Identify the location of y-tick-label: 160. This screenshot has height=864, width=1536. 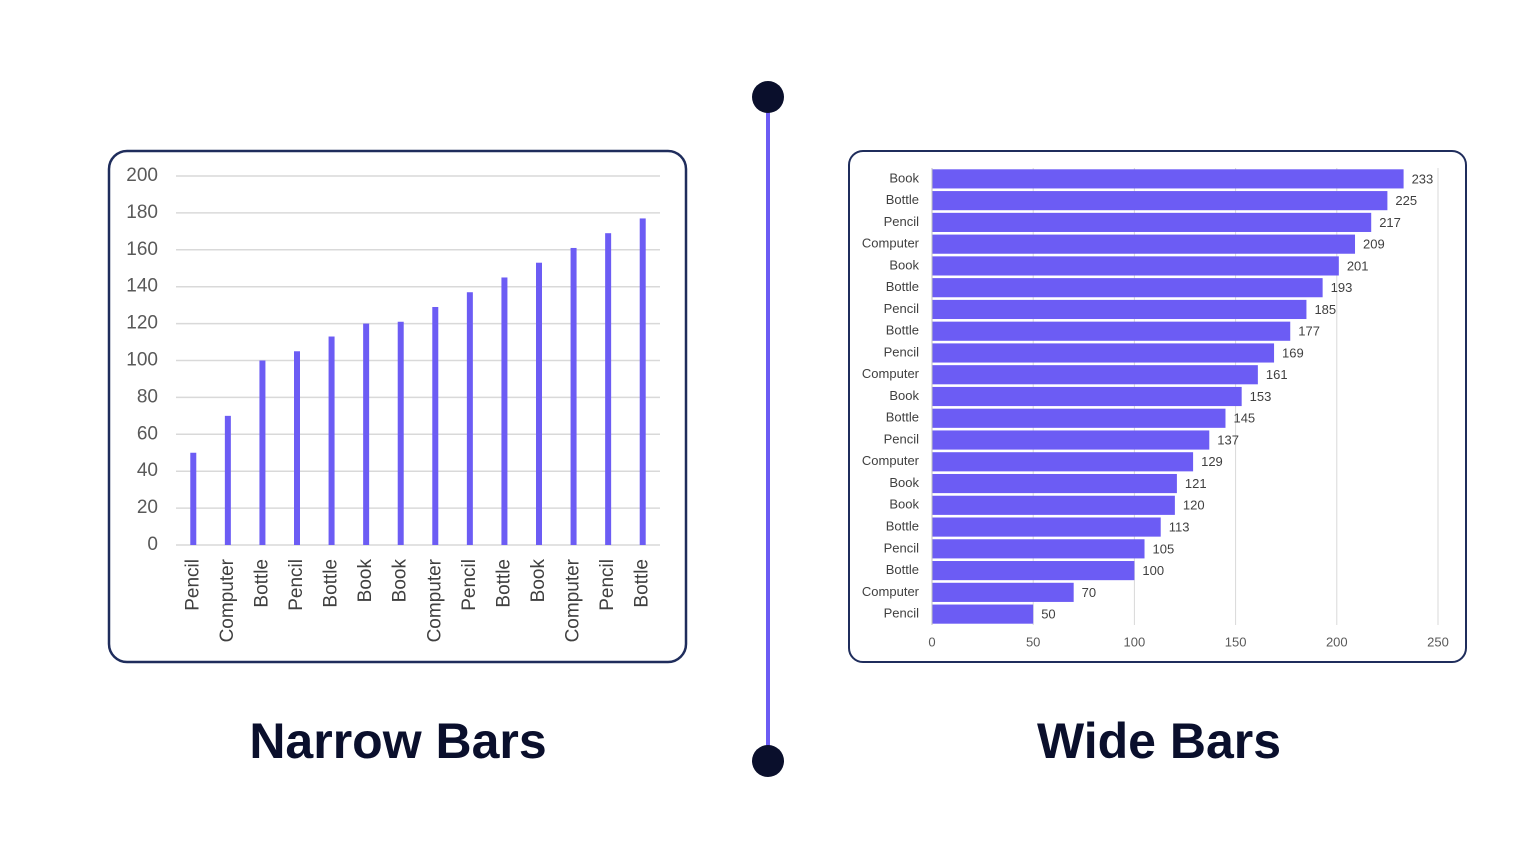
(142, 249).